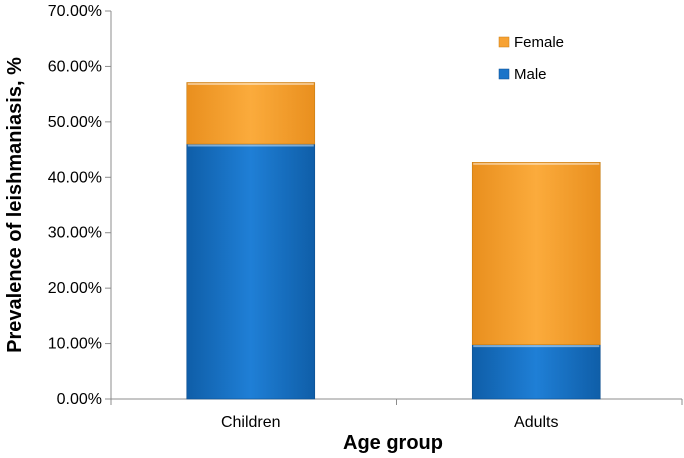 The height and width of the screenshot is (458, 684). Describe the element at coordinates (536, 253) in the screenshot. I see `bar-segment-female-adults` at that location.